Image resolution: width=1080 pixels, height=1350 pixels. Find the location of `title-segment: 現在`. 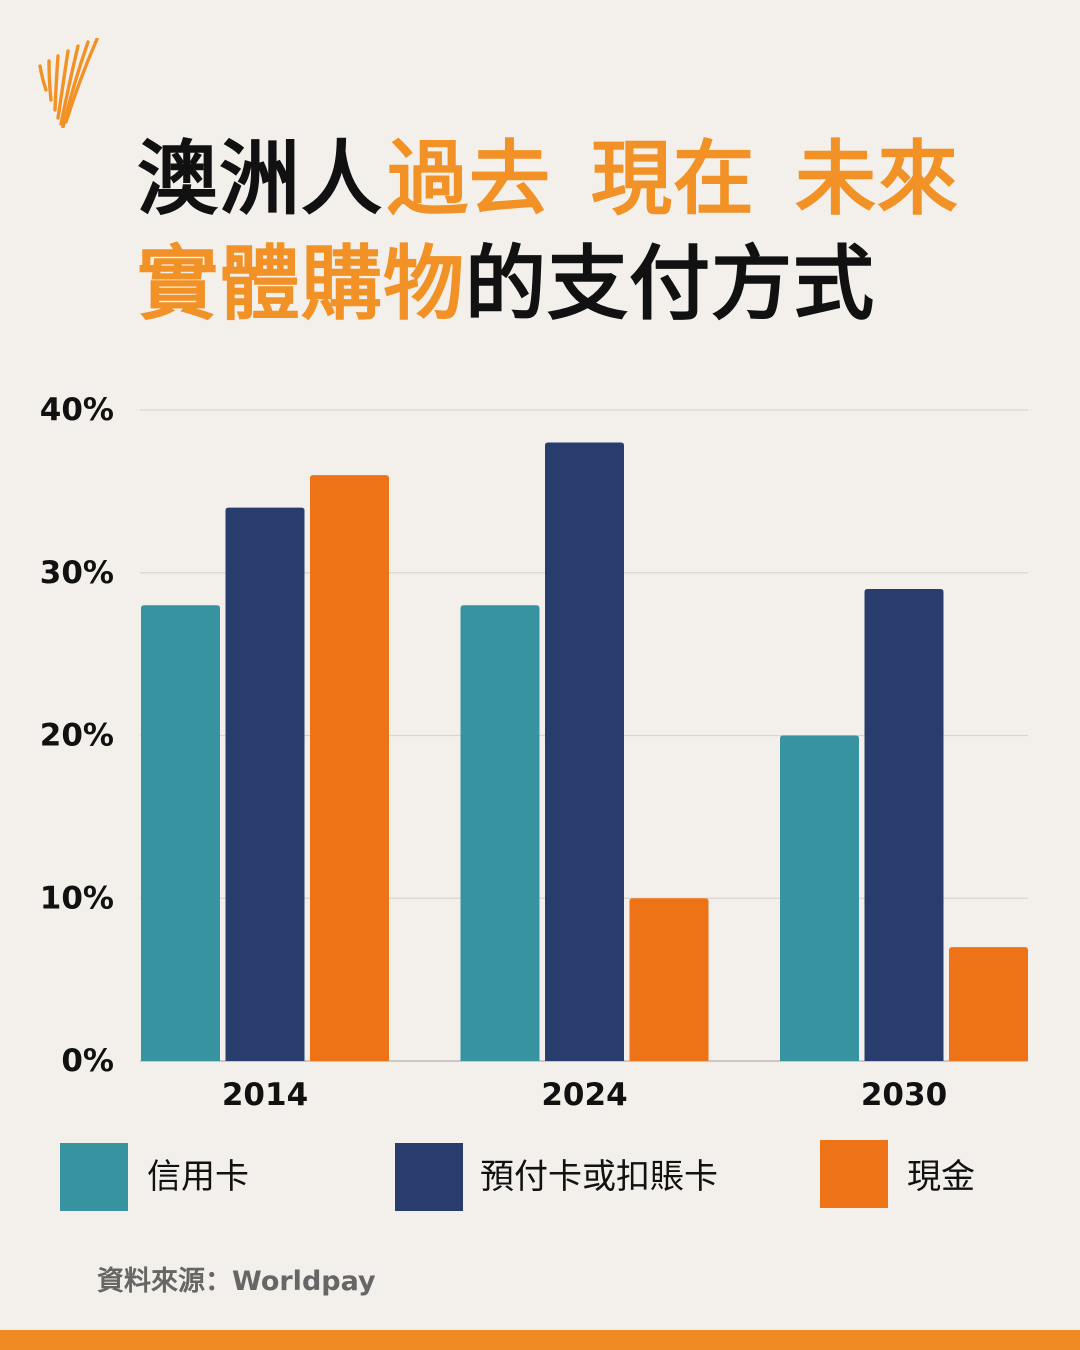

title-segment: 現在 is located at coordinates (673, 180).